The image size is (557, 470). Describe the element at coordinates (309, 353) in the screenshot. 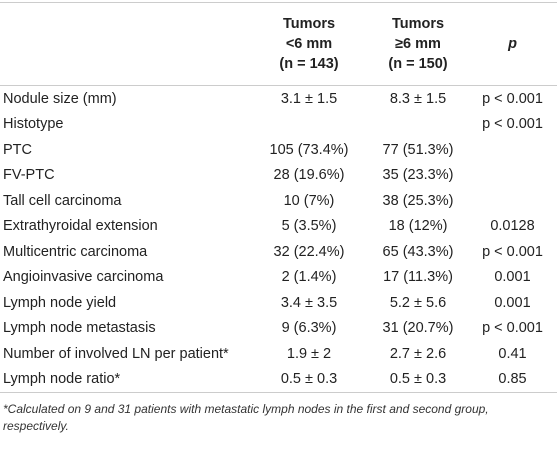

I see `table-cell: 1.9 ± 2` at that location.